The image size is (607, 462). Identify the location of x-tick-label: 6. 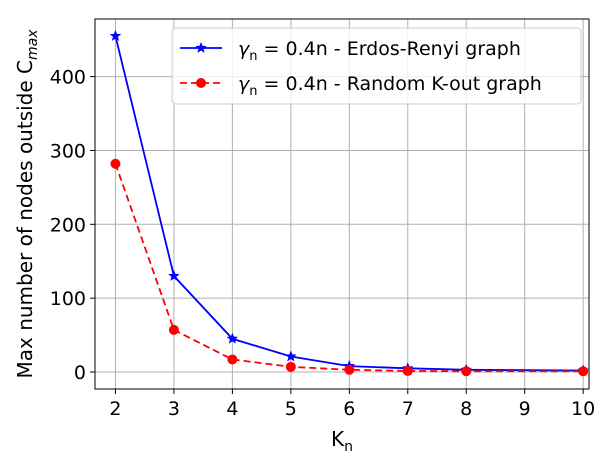
(349, 409).